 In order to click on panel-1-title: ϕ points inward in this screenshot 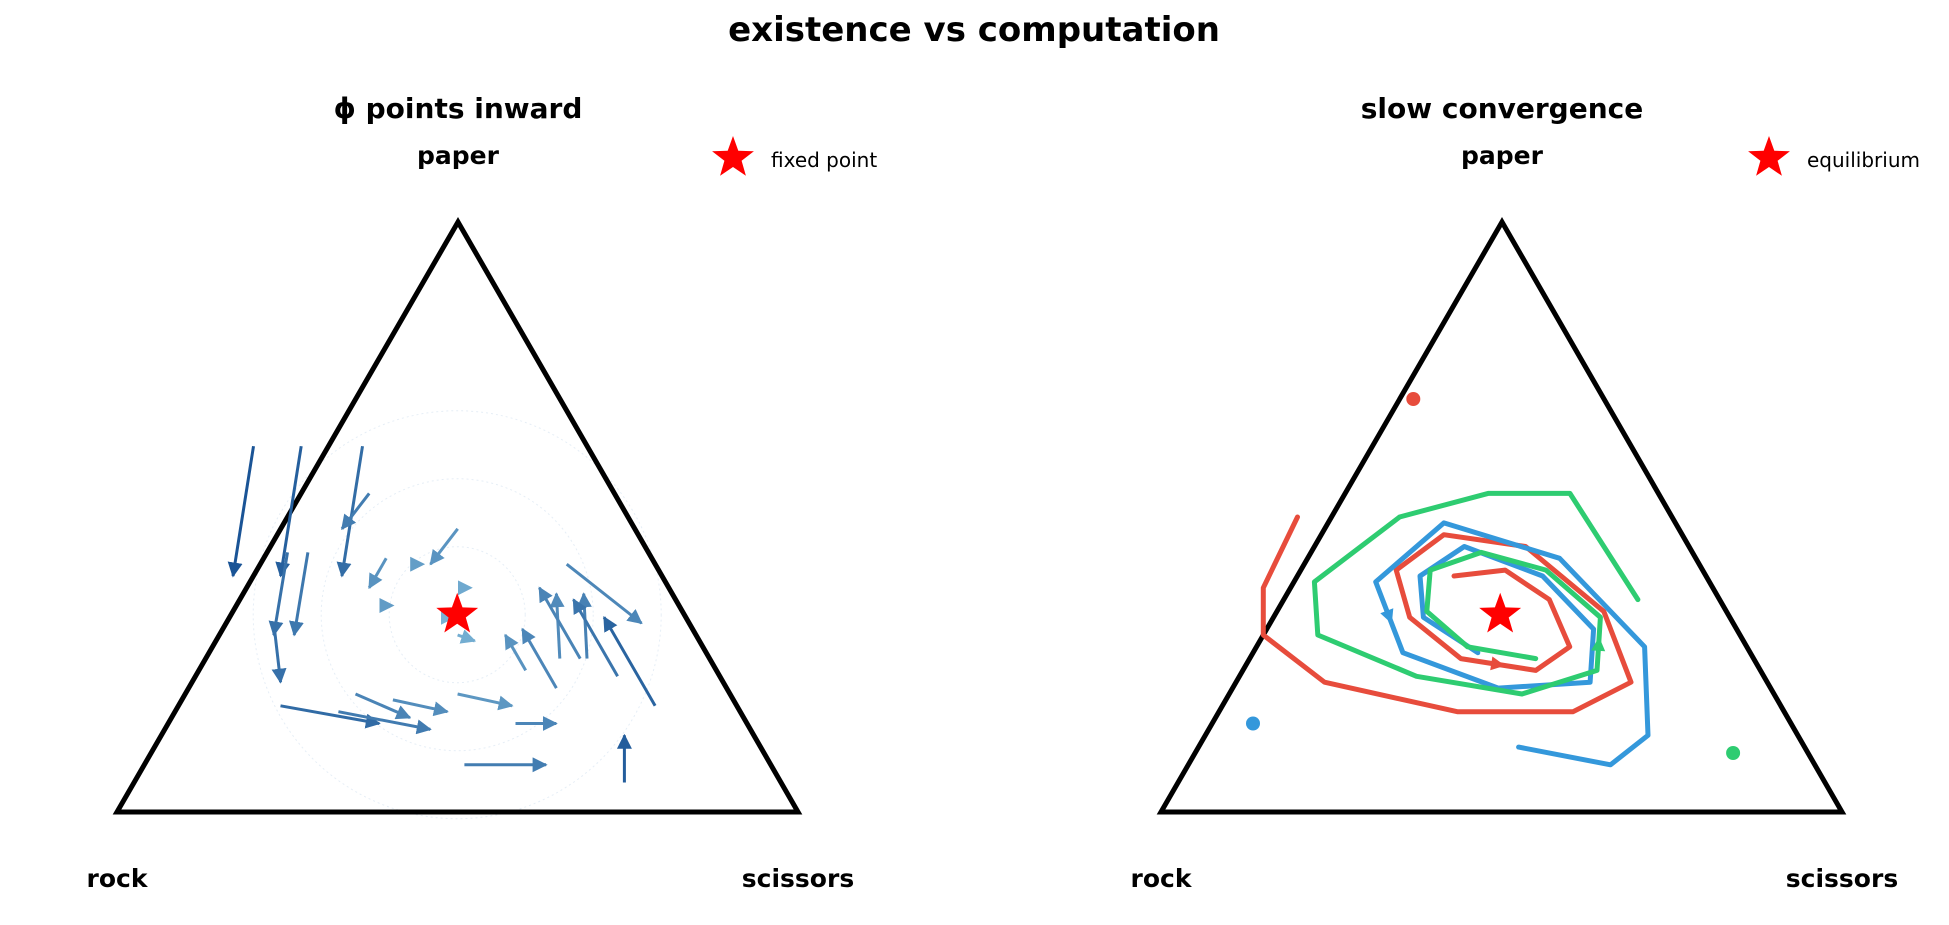, I will do `click(458, 108)`.